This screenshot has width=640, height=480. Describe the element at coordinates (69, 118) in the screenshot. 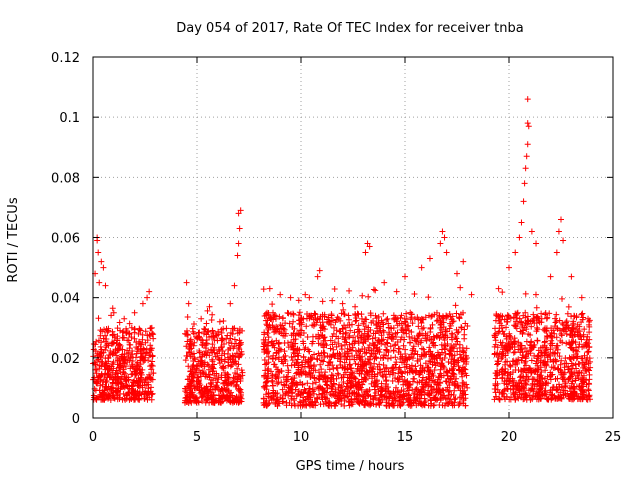

I see `y-tick-label: 0.1` at that location.